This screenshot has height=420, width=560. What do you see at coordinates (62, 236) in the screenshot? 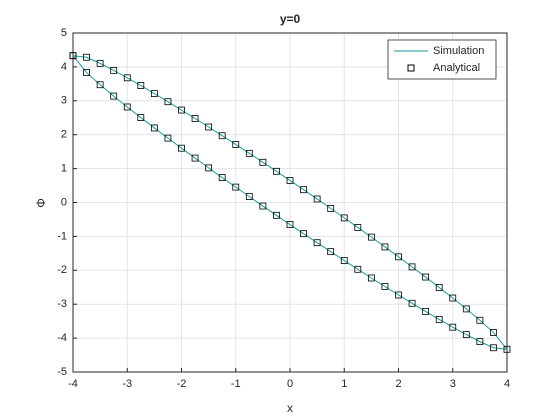
I see `y-tick-label: -1` at bounding box center [62, 236].